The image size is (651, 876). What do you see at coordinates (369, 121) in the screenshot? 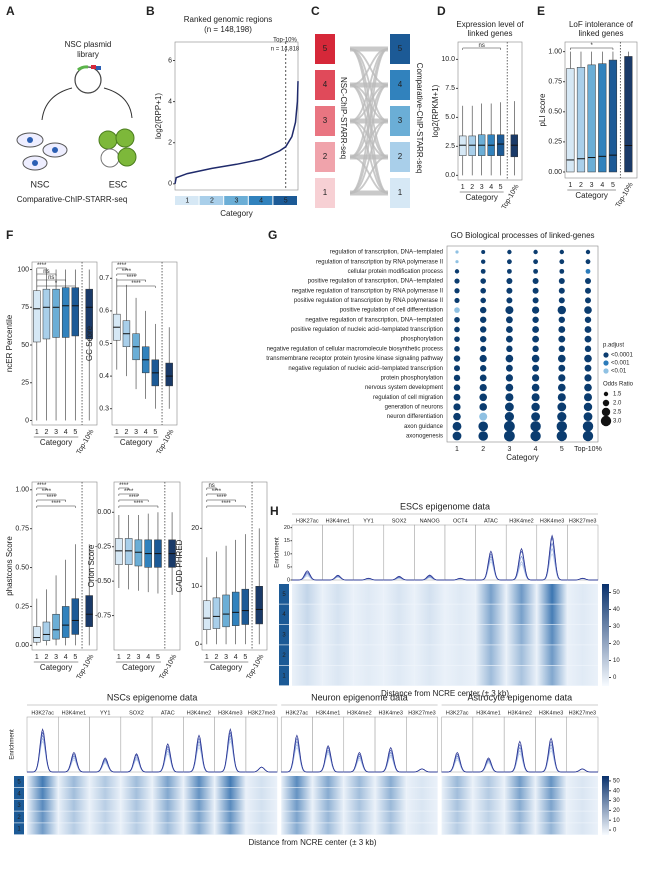
I see `flow` at bounding box center [369, 121].